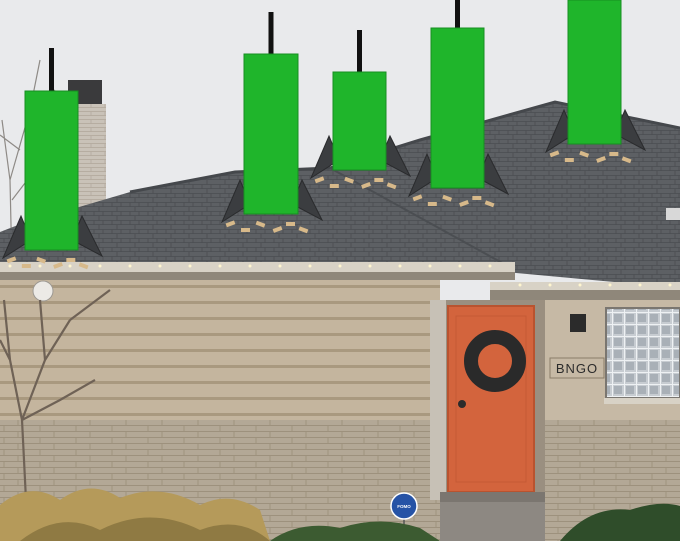 The image size is (680, 541). Describe the element at coordinates (359, 121) in the screenshot. I see `candle-3-body` at that location.